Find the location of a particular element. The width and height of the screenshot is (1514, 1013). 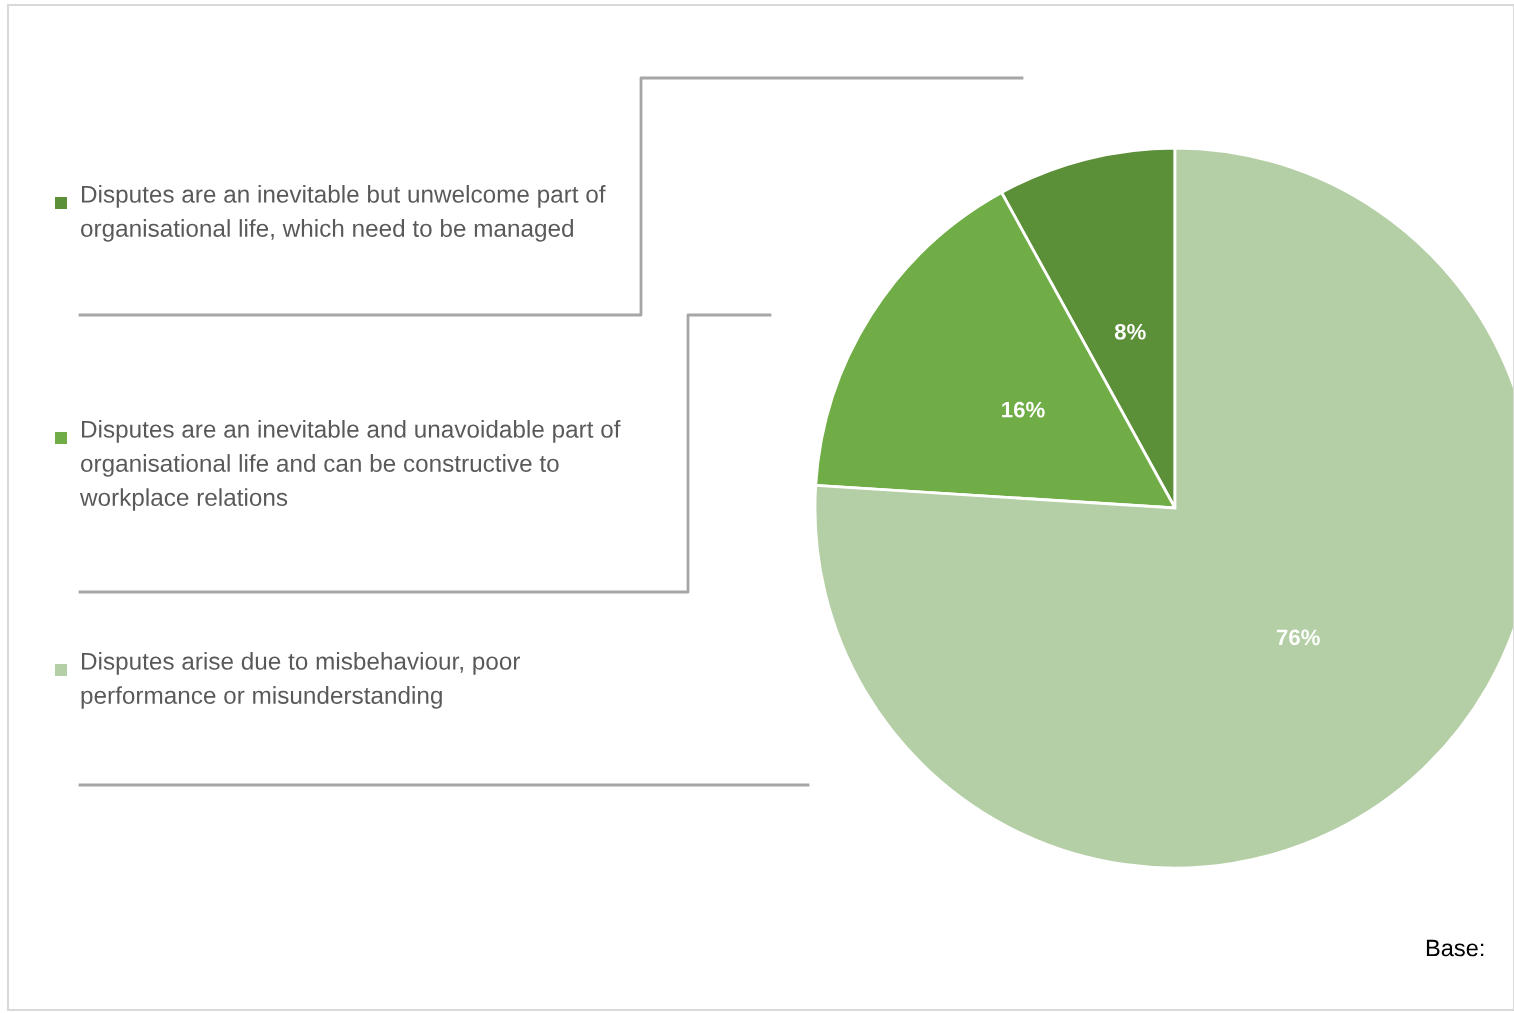

data-label: 8% is located at coordinates (1130, 331).